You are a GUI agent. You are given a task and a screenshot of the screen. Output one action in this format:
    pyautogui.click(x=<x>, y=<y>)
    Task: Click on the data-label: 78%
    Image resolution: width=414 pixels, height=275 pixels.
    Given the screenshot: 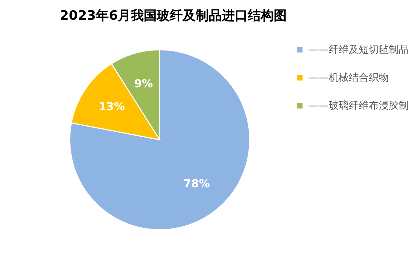 What is the action you would take?
    pyautogui.click(x=197, y=184)
    